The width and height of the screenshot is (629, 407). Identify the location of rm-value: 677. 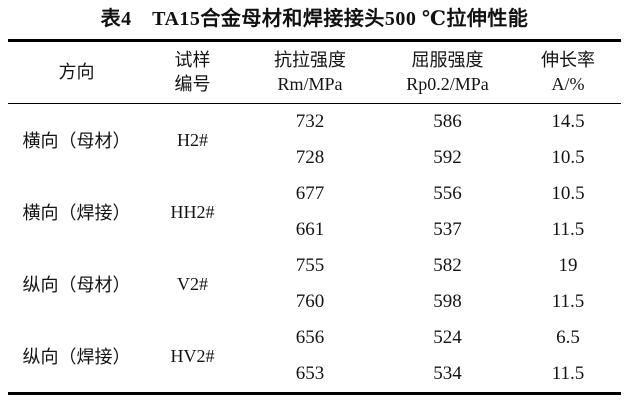
(310, 193).